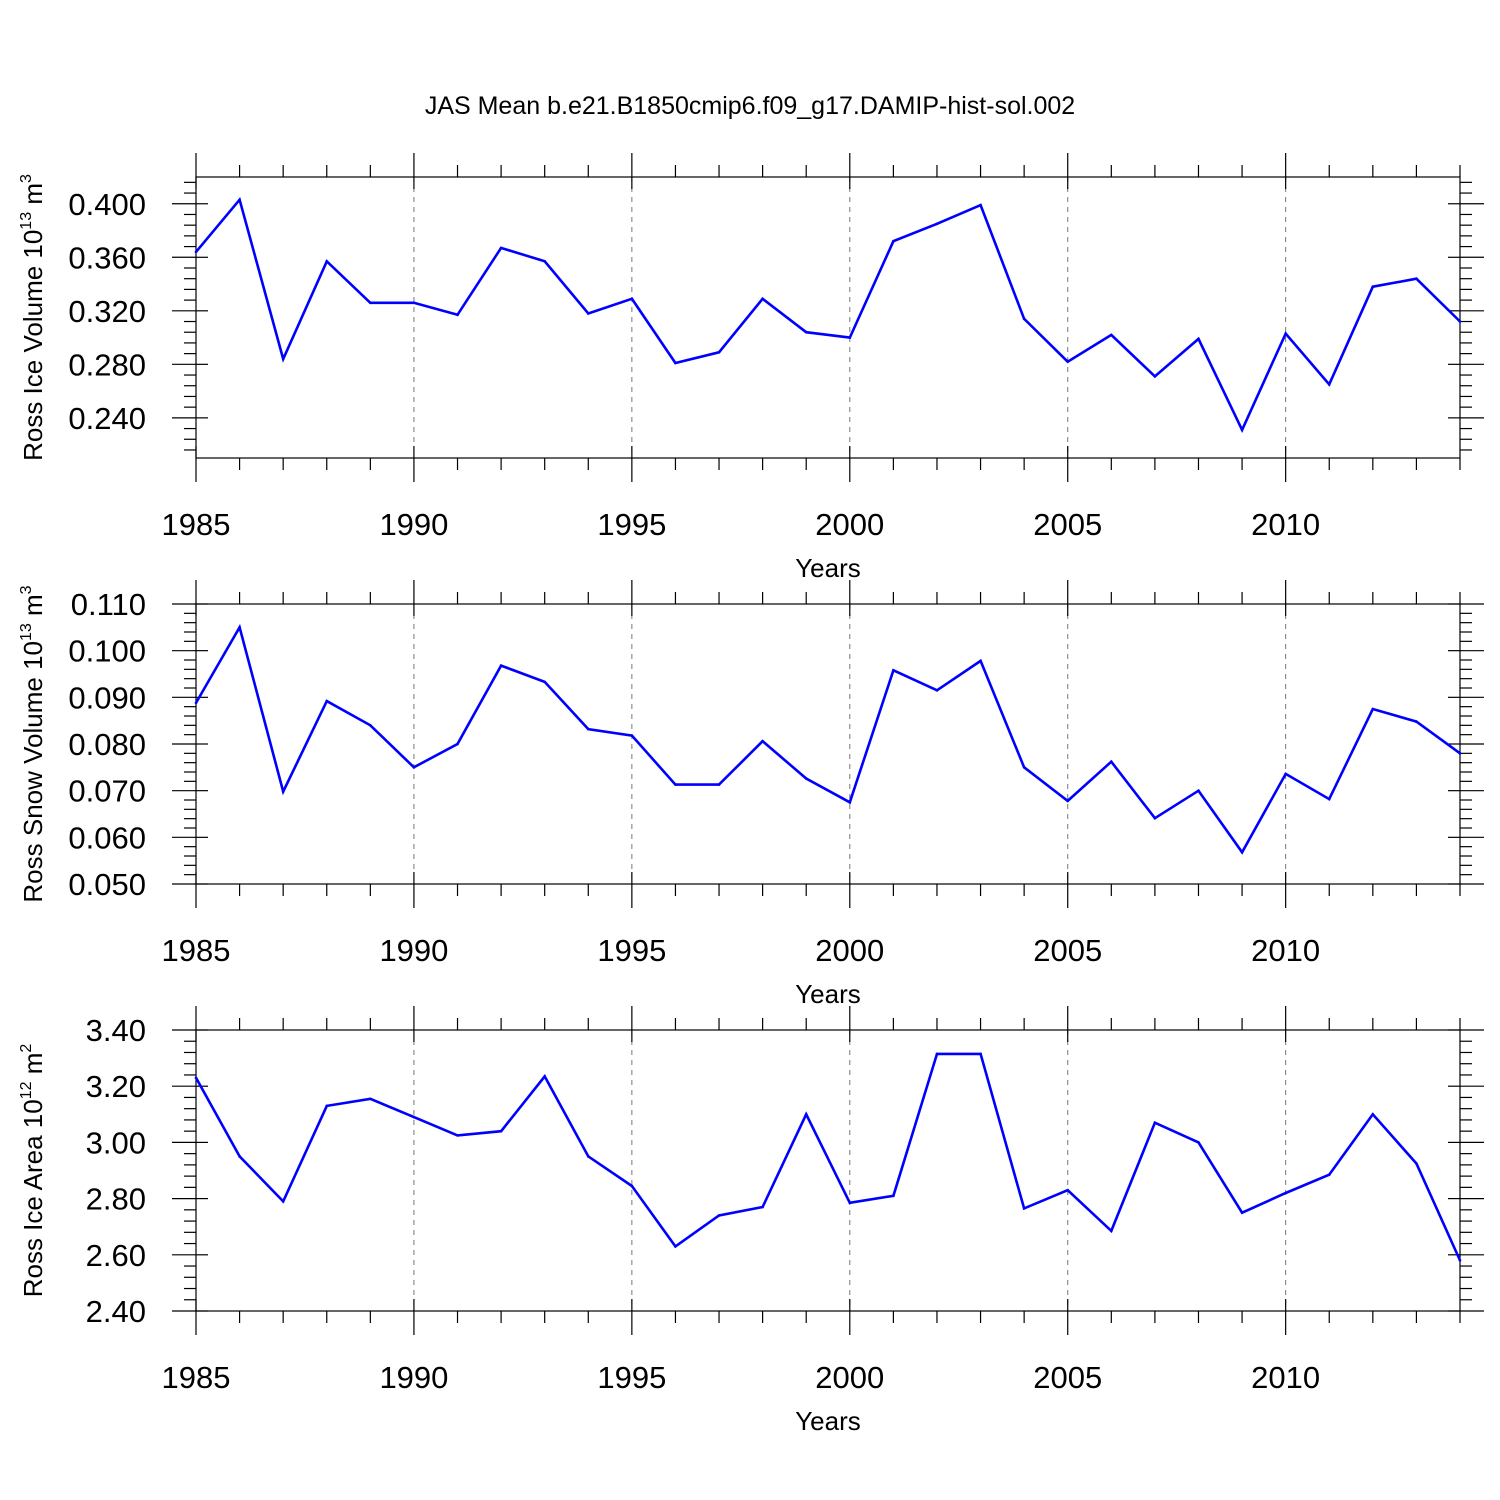 The height and width of the screenshot is (1500, 1500). I want to click on panel-1-yaxis-label: Ross Ice Volume 1013 m3, so click(33, 317).